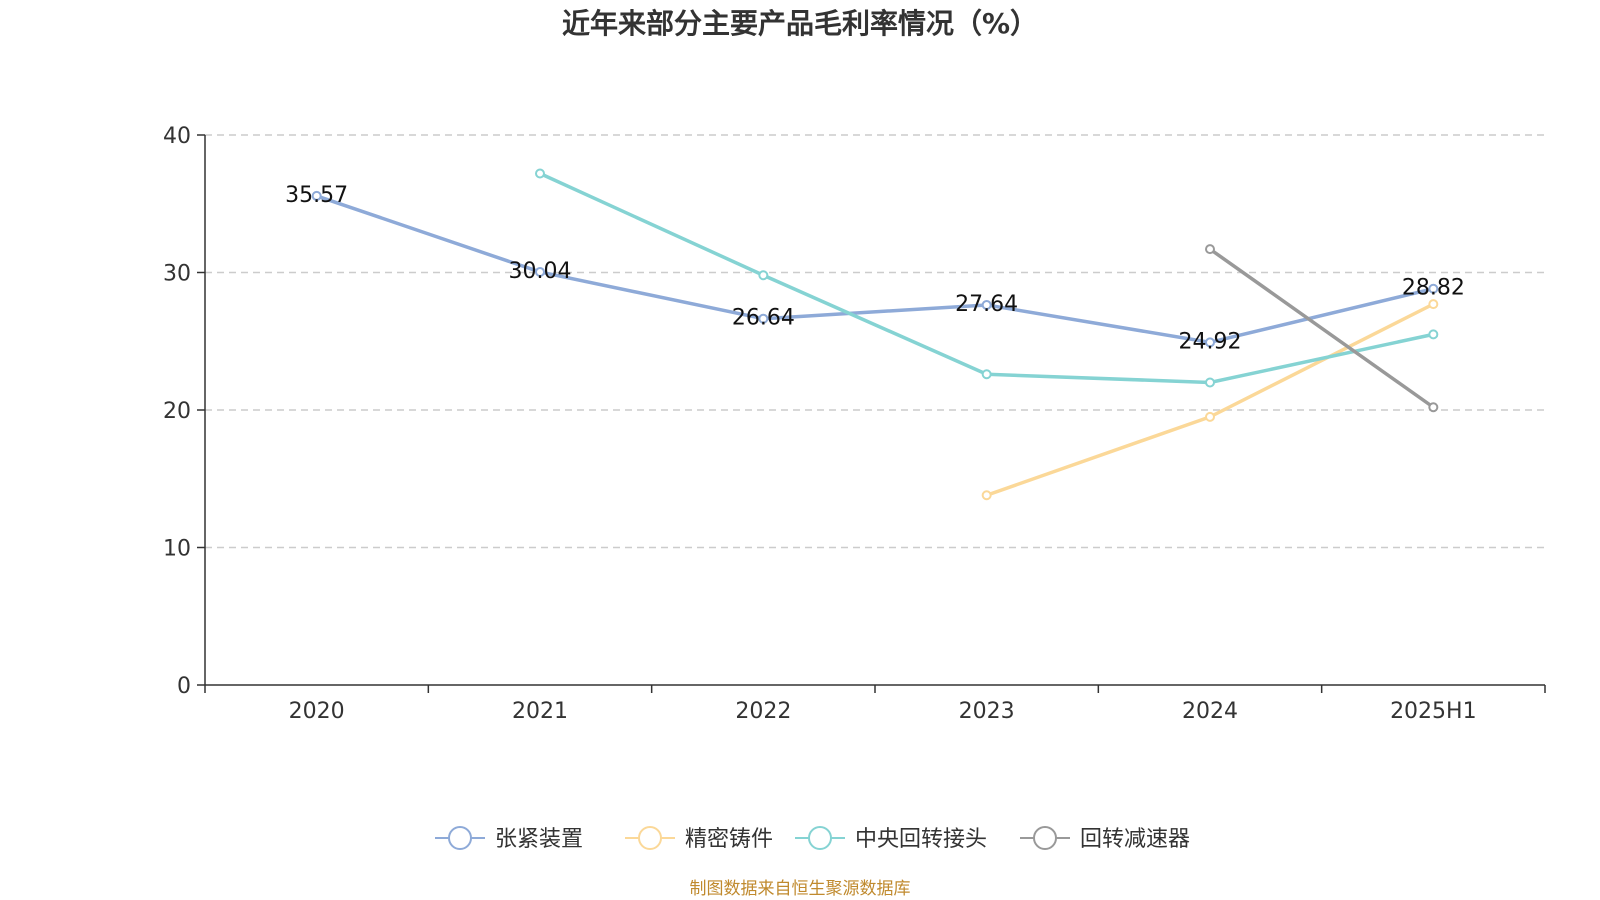  What do you see at coordinates (1210, 711) in the screenshot?
I see `x-tick-label: 2024` at bounding box center [1210, 711].